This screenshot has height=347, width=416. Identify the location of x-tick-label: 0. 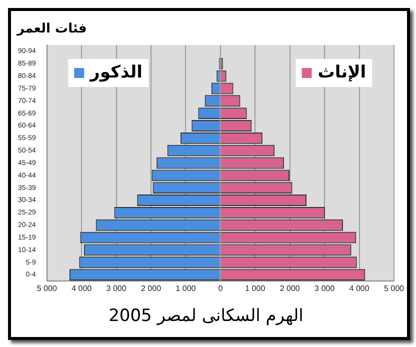
(221, 289).